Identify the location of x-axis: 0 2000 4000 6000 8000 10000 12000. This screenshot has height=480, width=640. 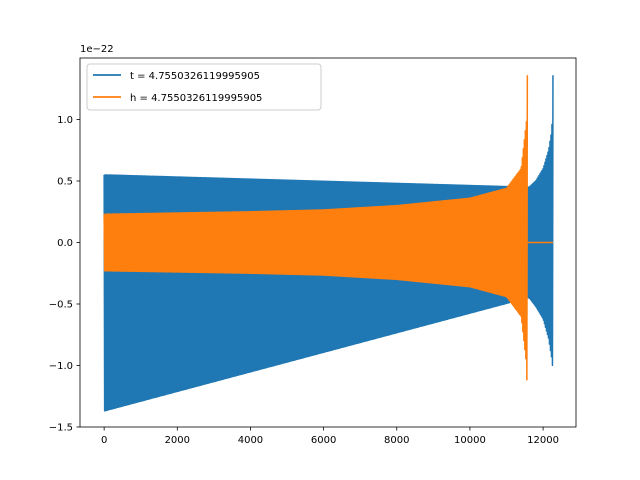
(330, 436).